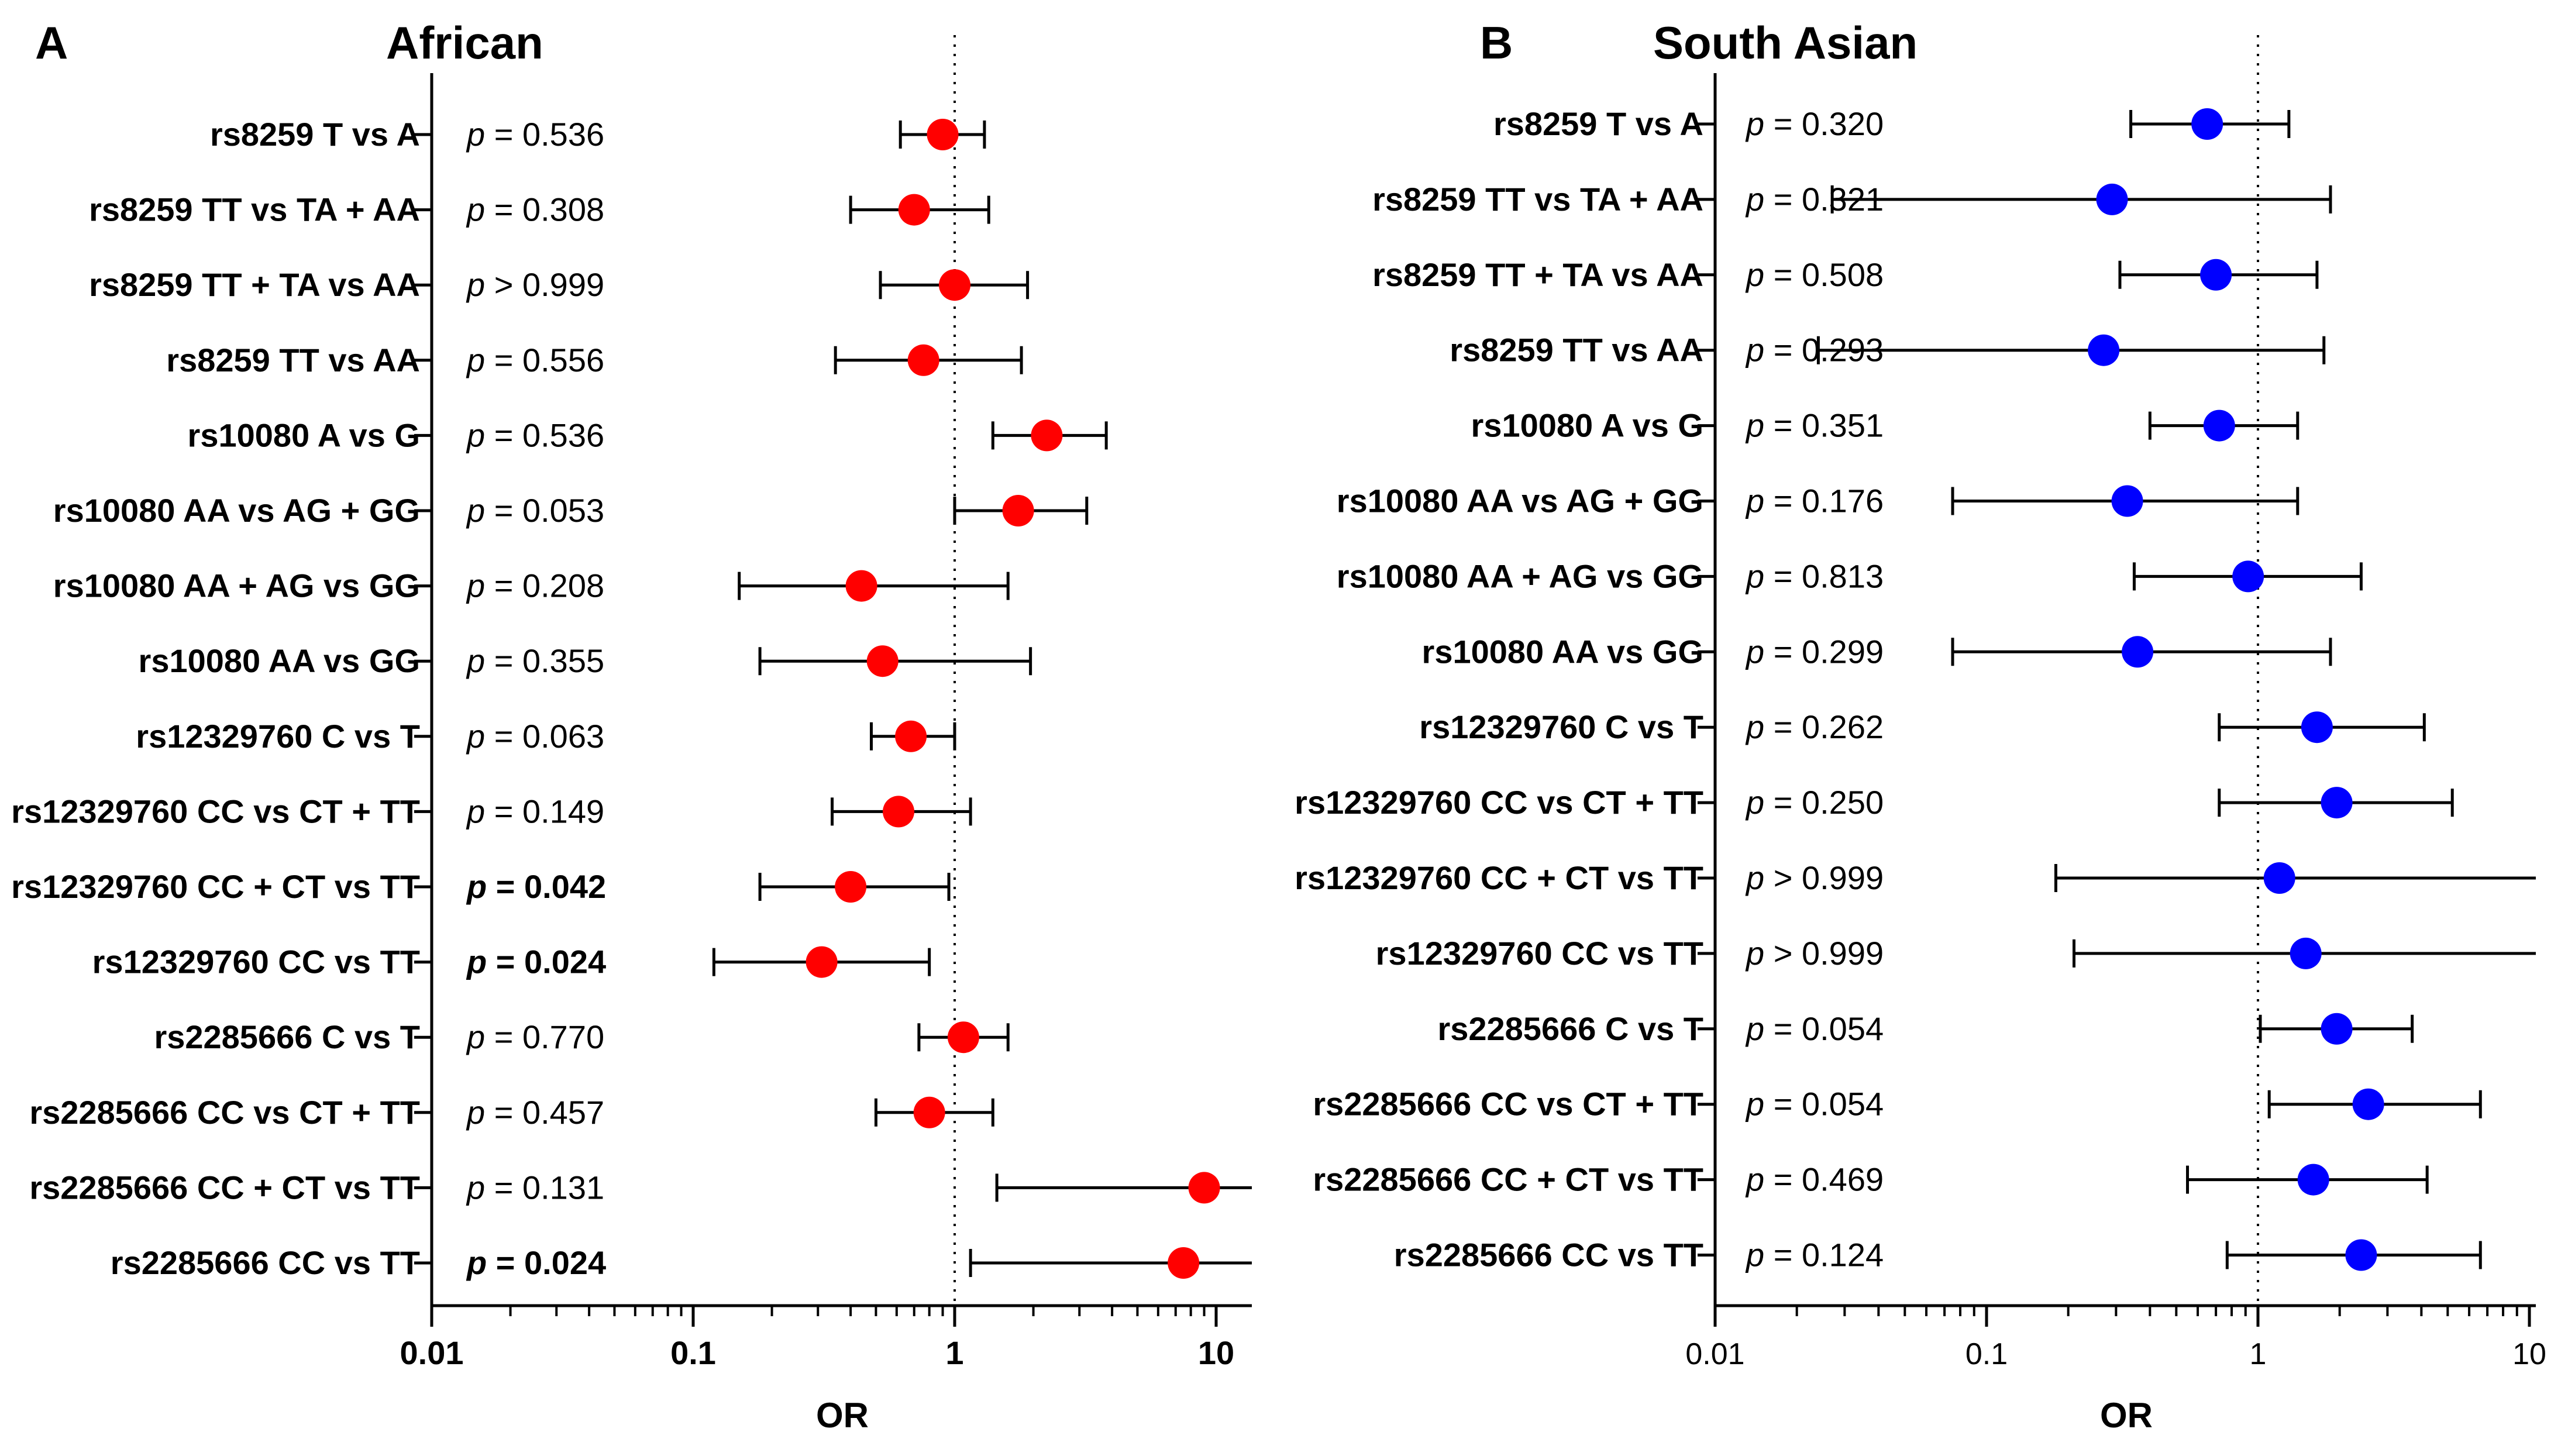  What do you see at coordinates (1815, 726) in the screenshot?
I see `p-value-label: p = 0.262` at bounding box center [1815, 726].